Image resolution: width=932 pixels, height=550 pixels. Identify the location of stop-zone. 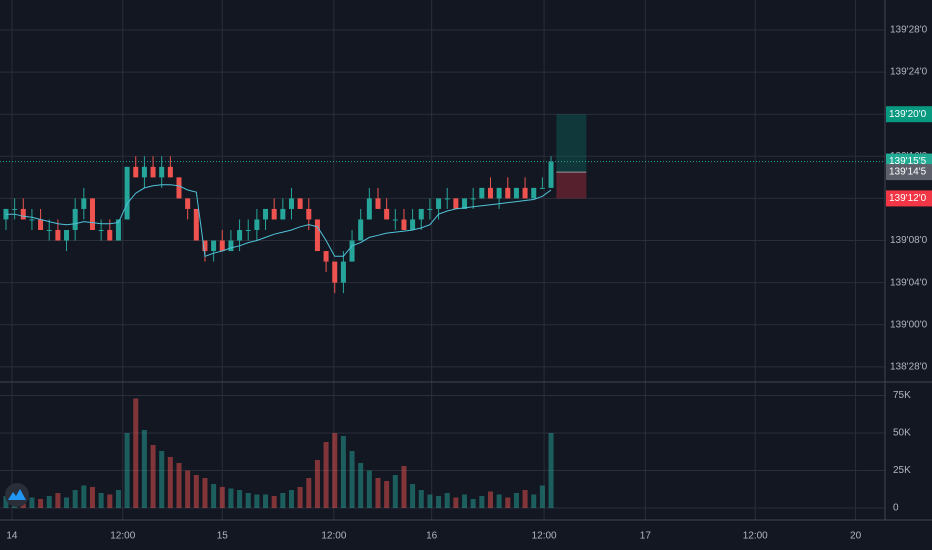
(571, 185).